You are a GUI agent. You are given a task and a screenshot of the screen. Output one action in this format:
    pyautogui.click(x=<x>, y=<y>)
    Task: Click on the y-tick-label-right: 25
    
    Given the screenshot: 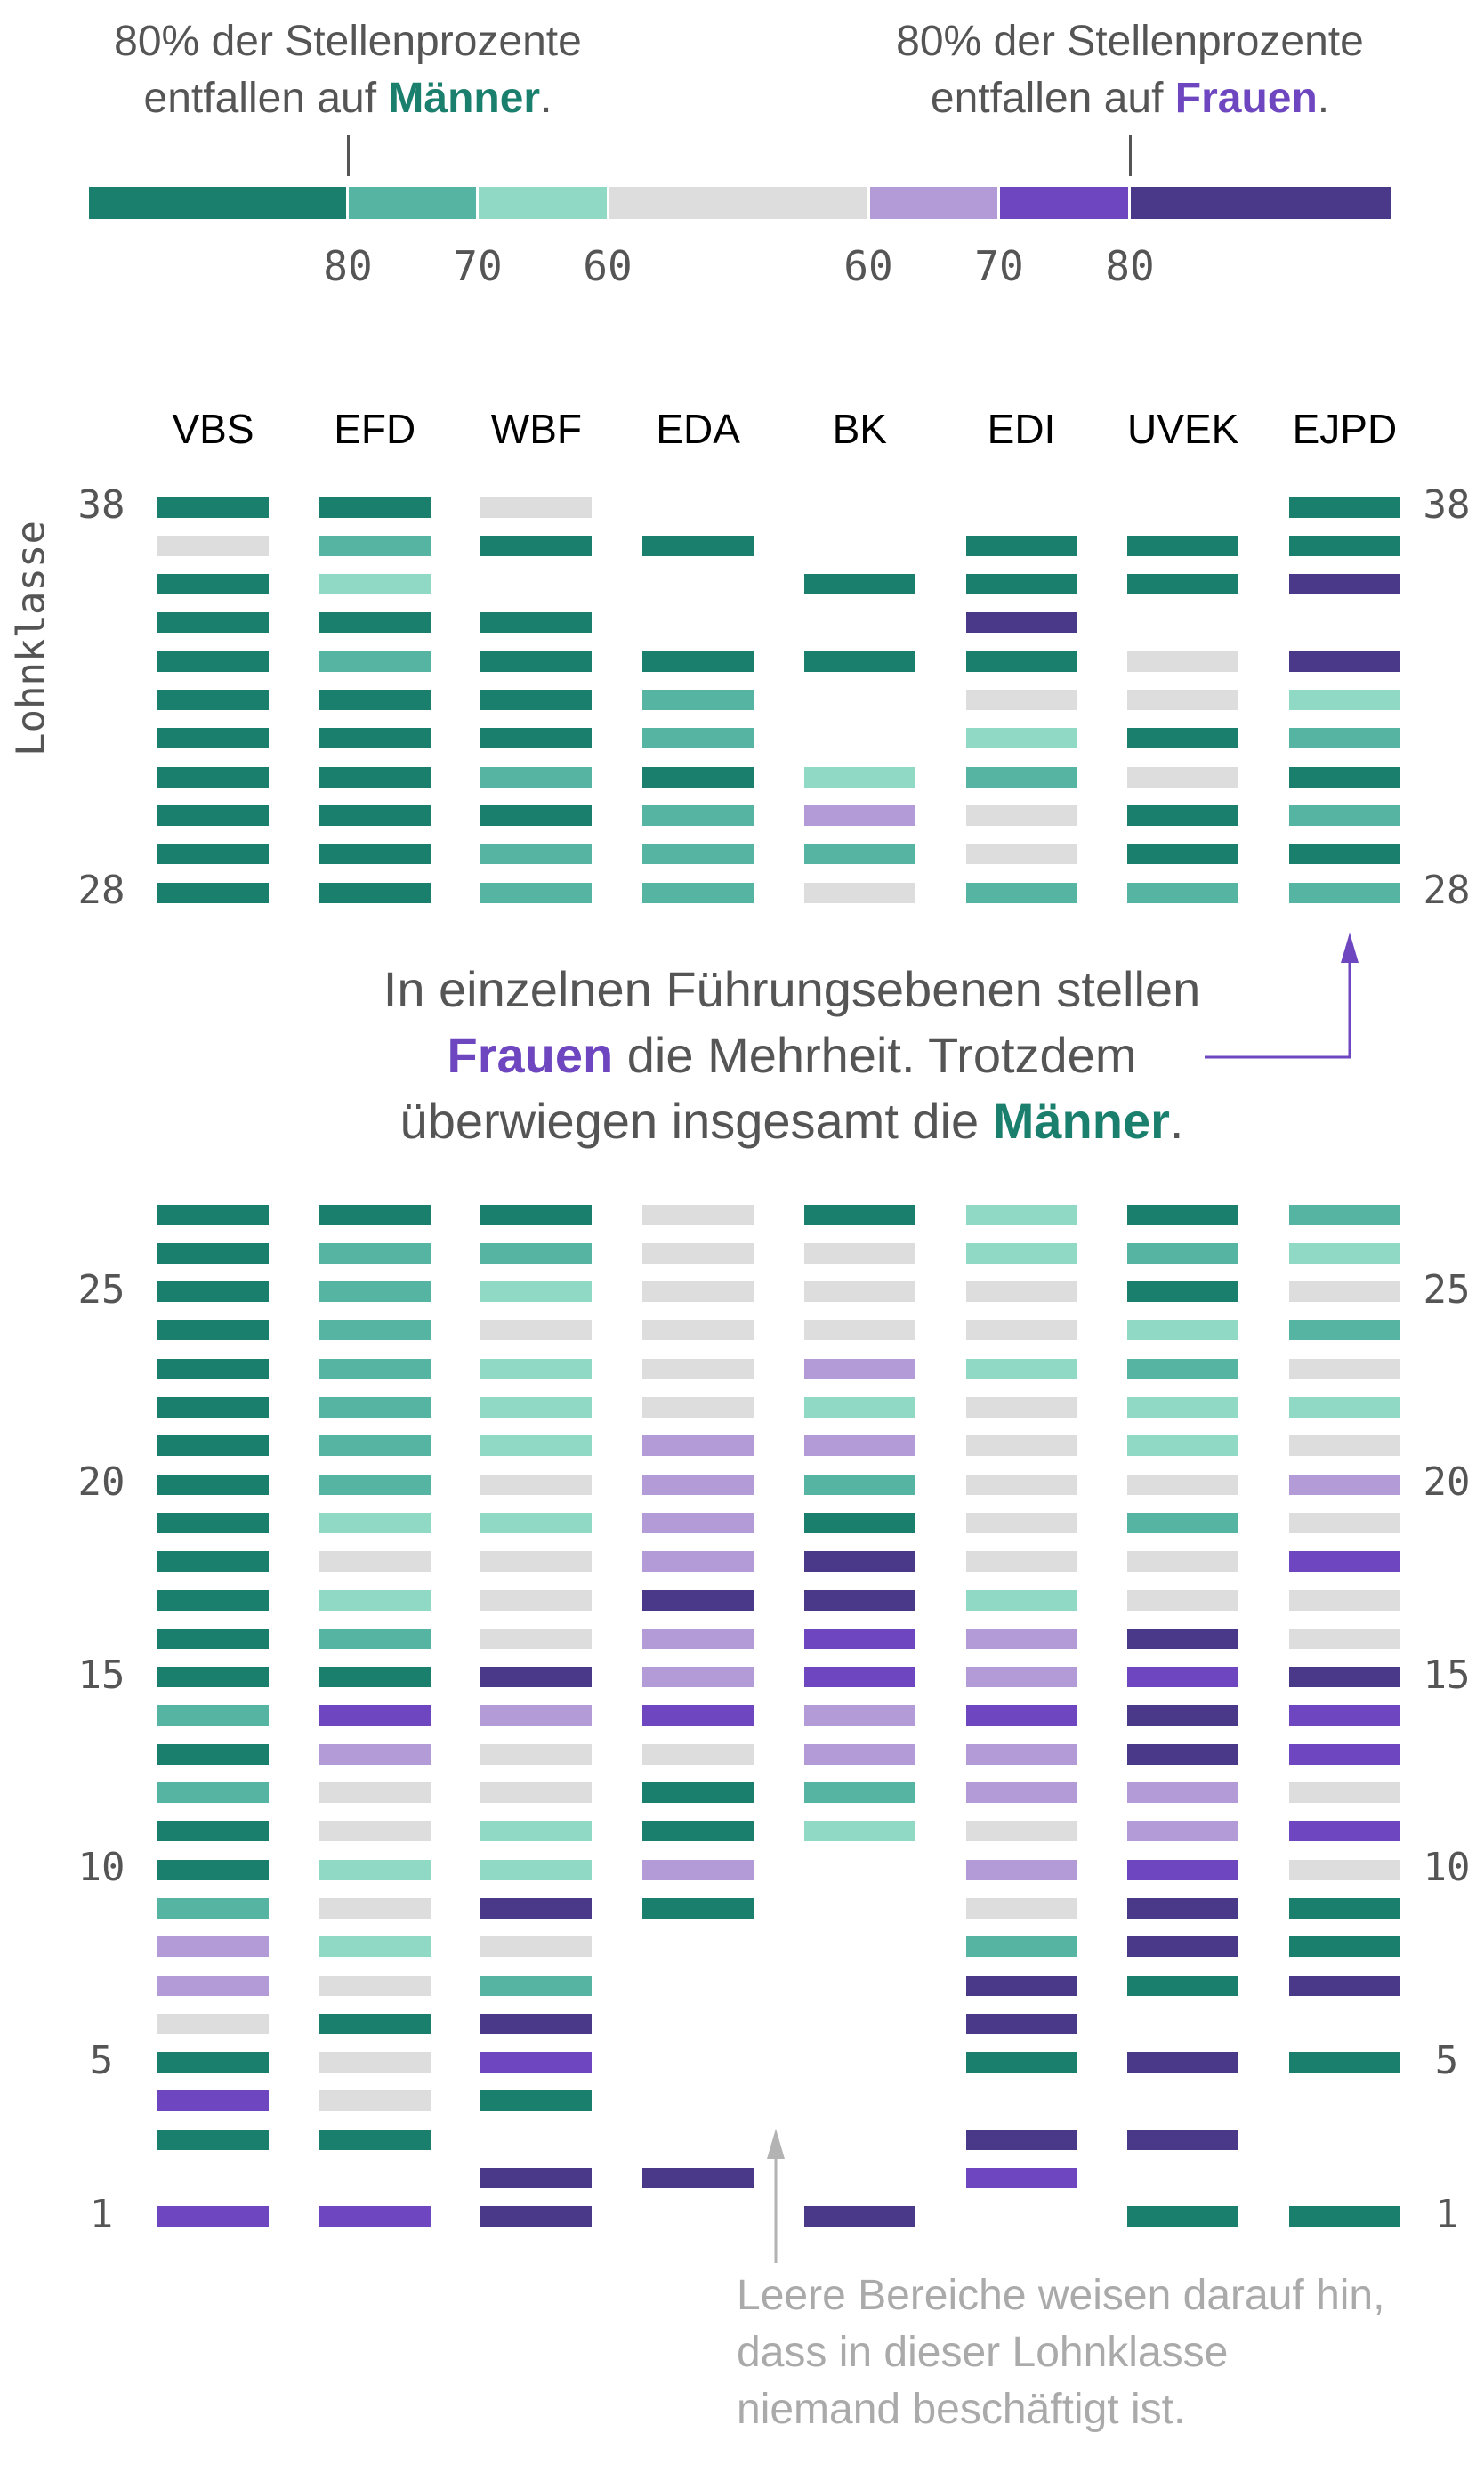 What is the action you would take?
    pyautogui.click(x=1447, y=1289)
    